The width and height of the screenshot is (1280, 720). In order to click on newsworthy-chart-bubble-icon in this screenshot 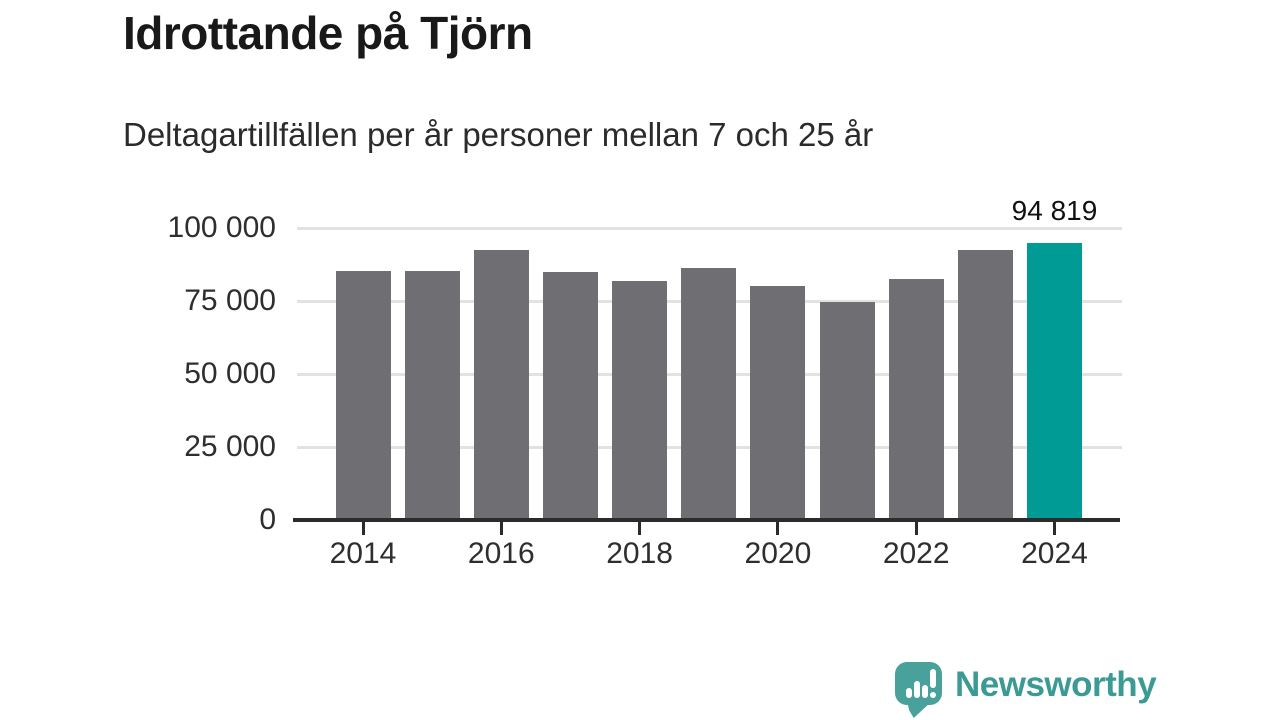, I will do `click(919, 690)`.